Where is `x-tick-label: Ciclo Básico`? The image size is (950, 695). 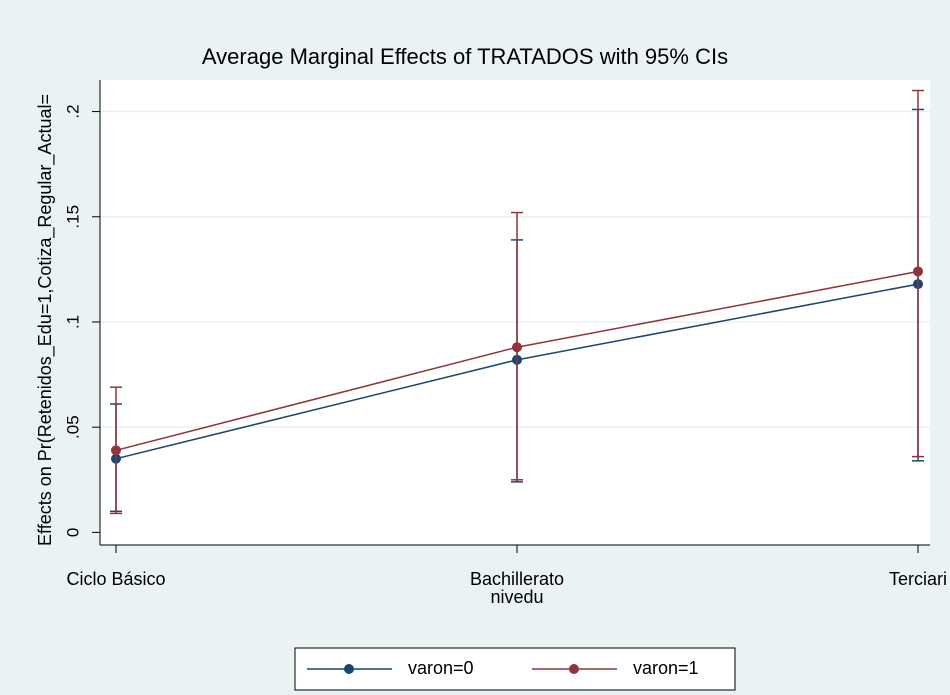
x-tick-label: Ciclo Básico is located at coordinates (115, 579).